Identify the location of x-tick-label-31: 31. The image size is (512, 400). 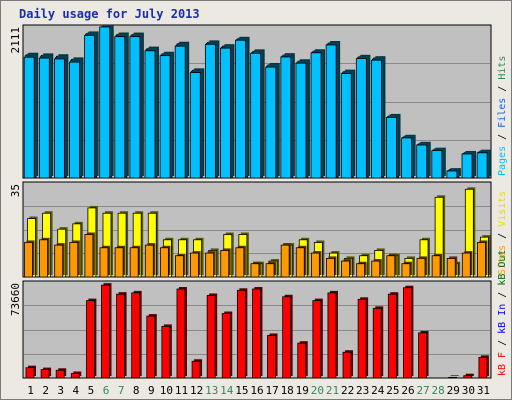
(483, 390).